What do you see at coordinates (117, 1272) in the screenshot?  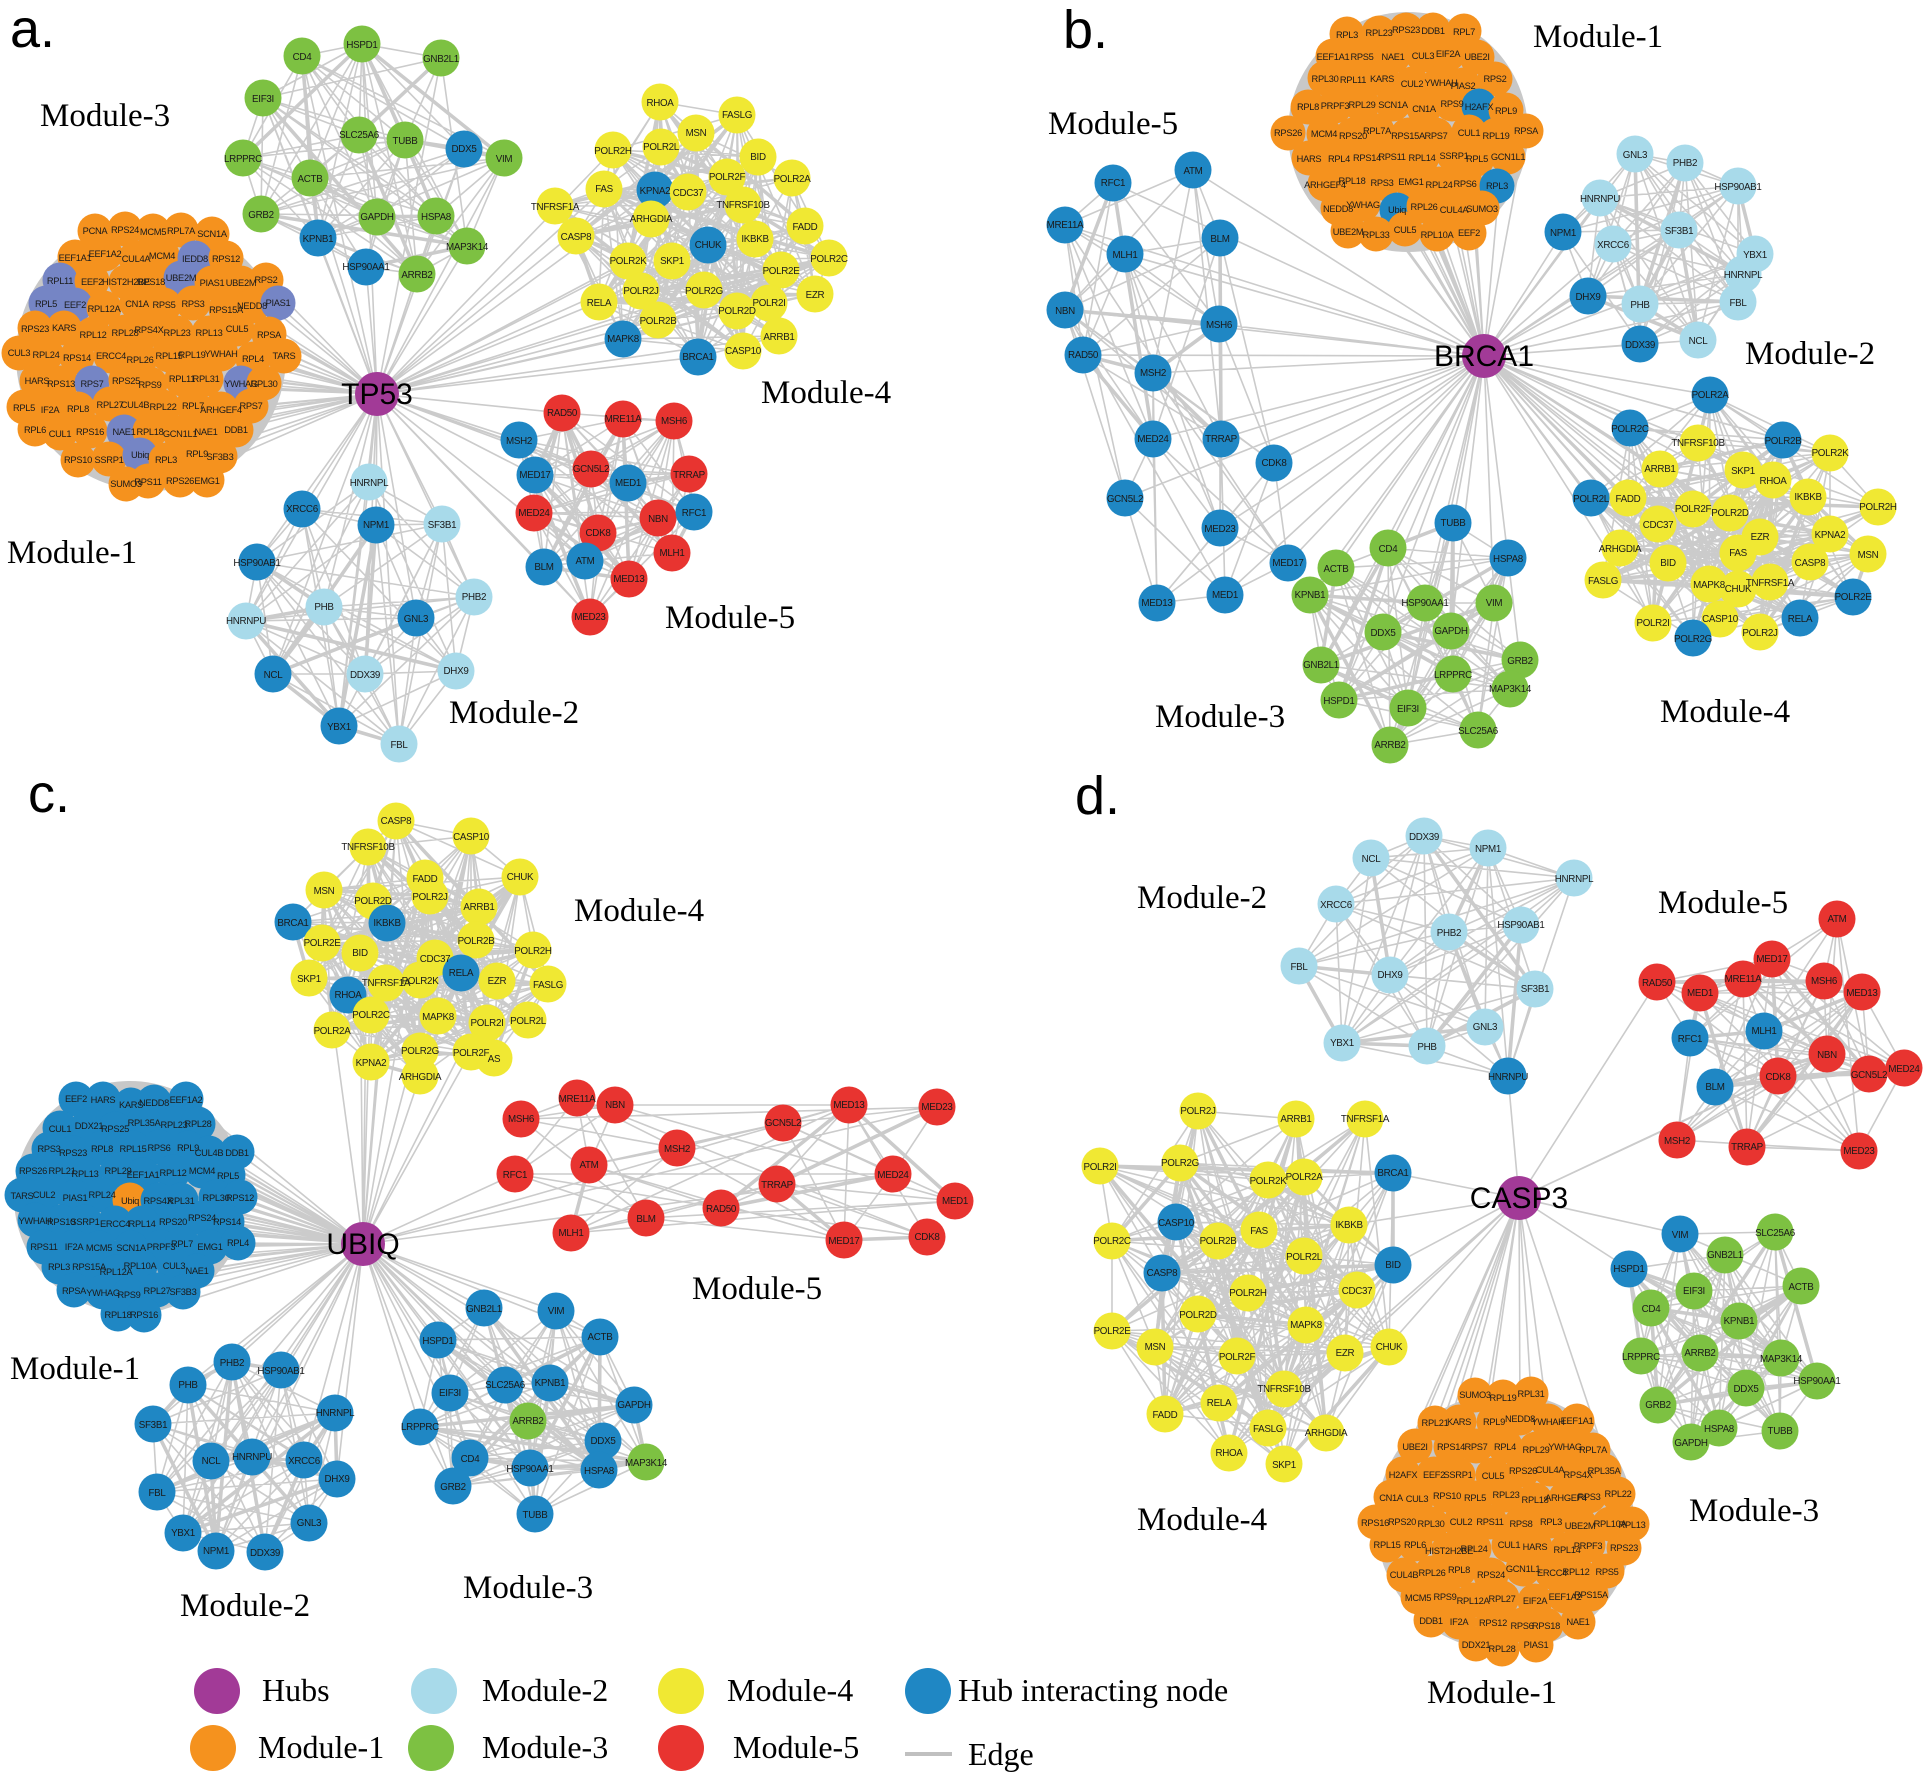 I see `svg-text: RPL12A` at bounding box center [117, 1272].